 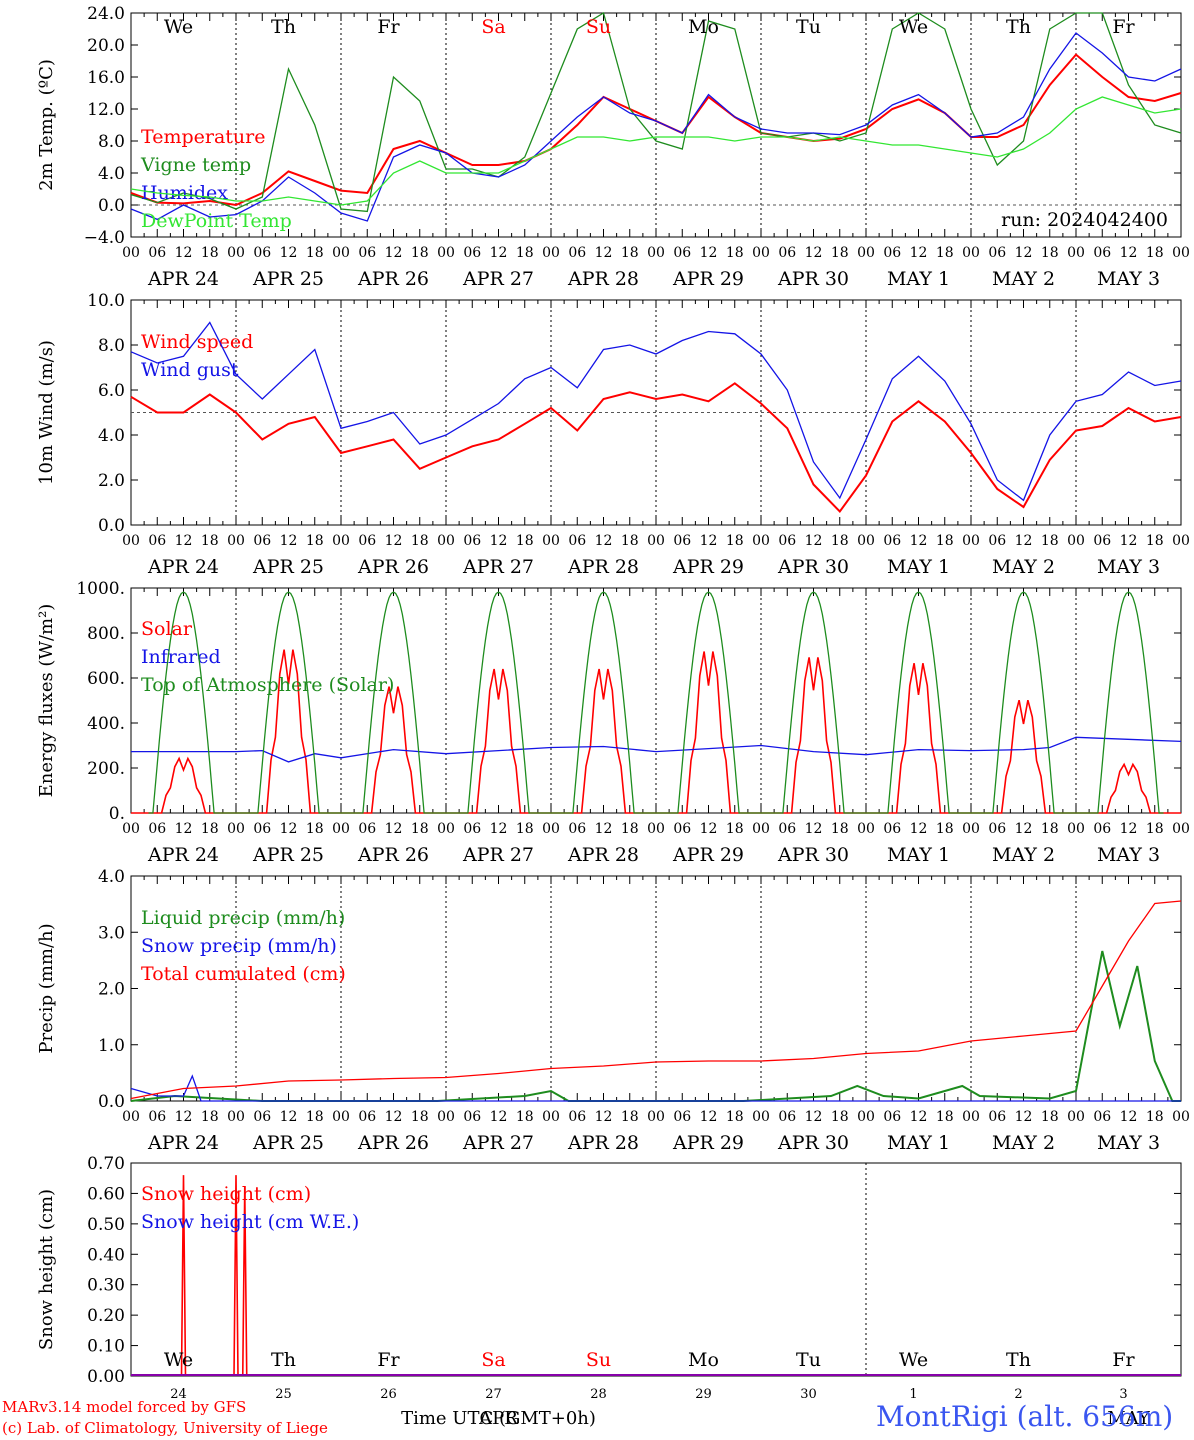 What do you see at coordinates (111, 346) in the screenshot?
I see `y-tick-label: 8.0` at bounding box center [111, 346].